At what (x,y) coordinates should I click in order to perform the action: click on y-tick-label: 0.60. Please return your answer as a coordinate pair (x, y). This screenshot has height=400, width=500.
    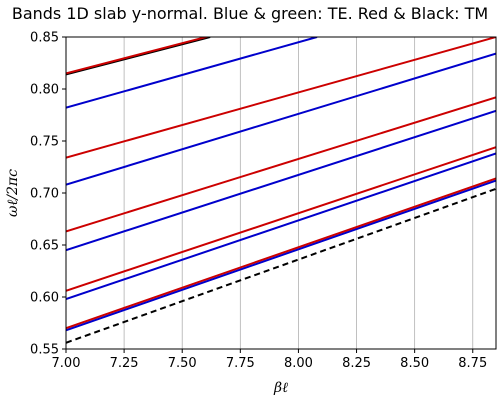
    Looking at the image, I should click on (44, 298).